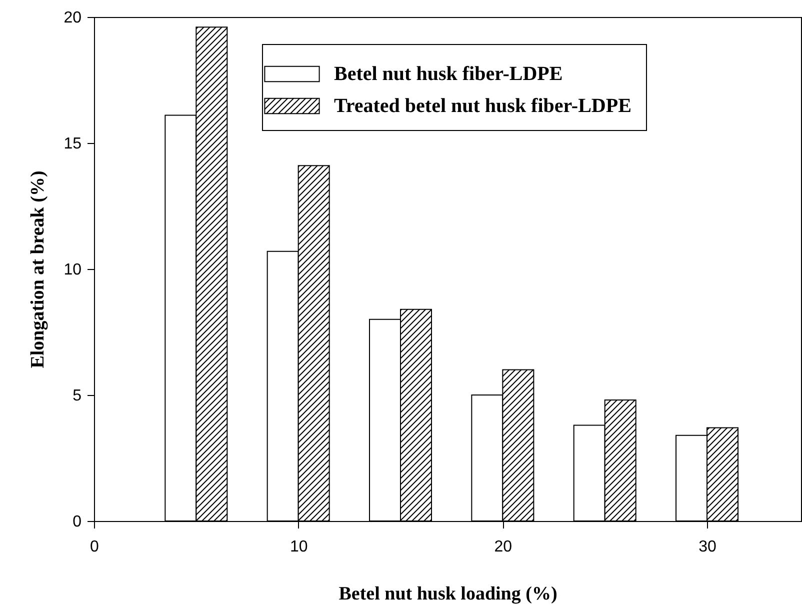 This screenshot has width=802, height=608. Describe the element at coordinates (77, 396) in the screenshot. I see `y-tick-label: 5` at that location.